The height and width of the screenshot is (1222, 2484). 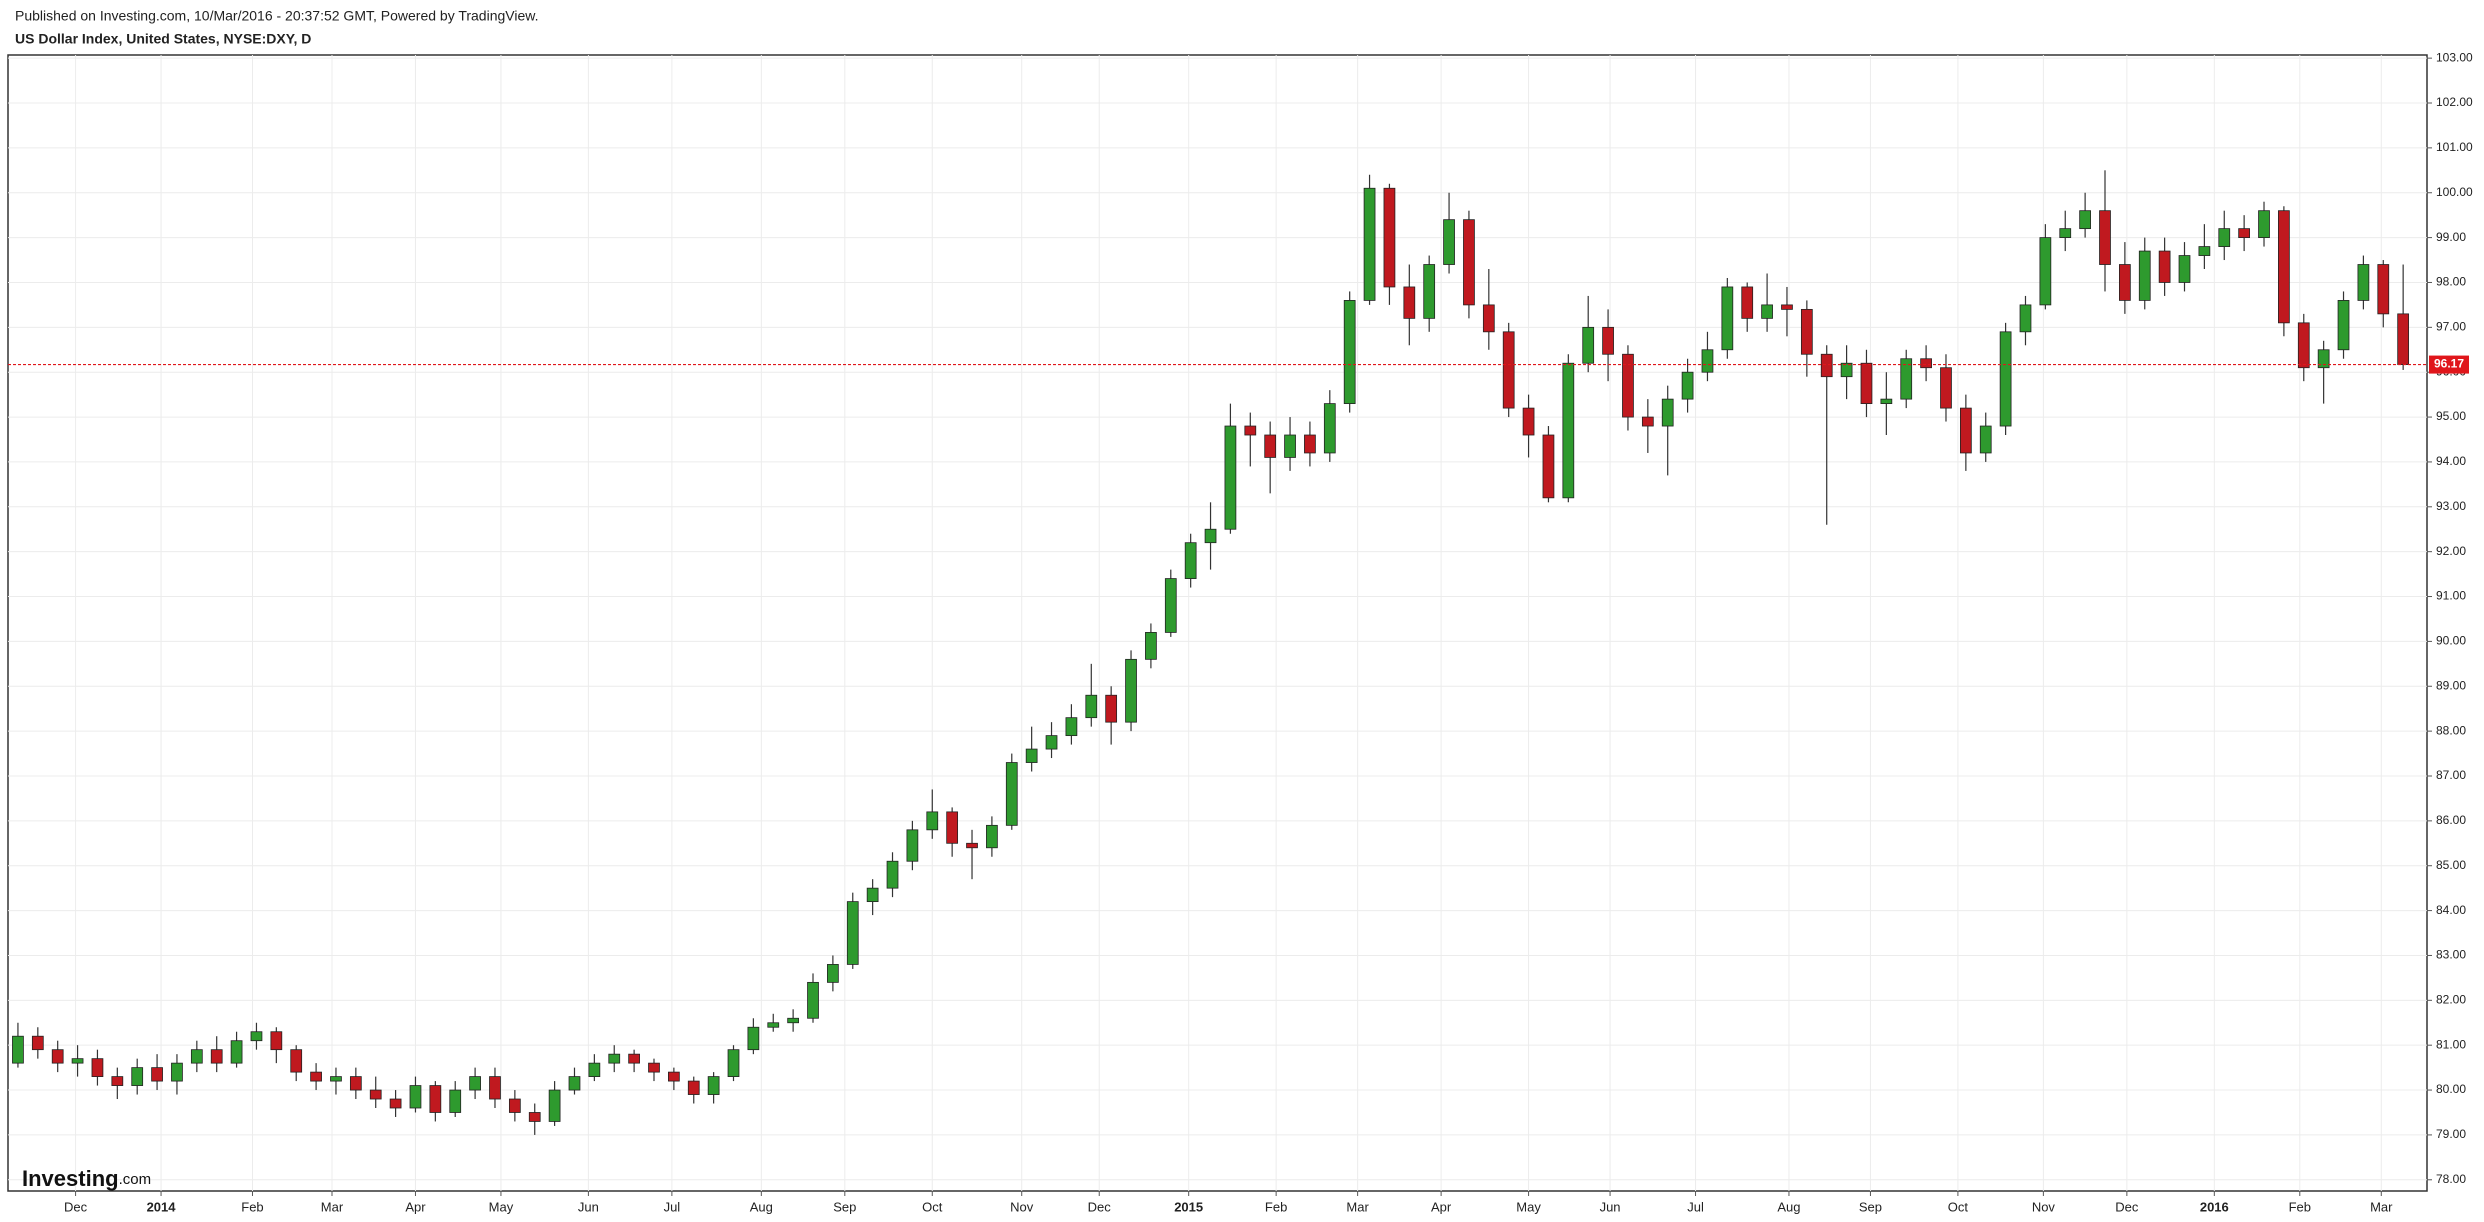 What do you see at coordinates (135, 1179) in the screenshot?
I see `logo-suffix: .com` at bounding box center [135, 1179].